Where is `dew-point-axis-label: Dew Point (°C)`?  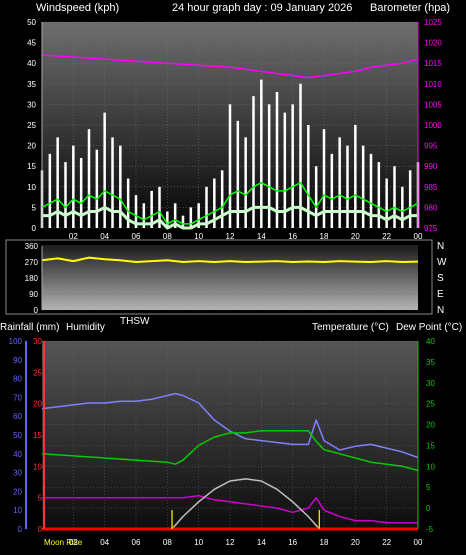 dew-point-axis-label: Dew Point (°C) is located at coordinates (429, 327).